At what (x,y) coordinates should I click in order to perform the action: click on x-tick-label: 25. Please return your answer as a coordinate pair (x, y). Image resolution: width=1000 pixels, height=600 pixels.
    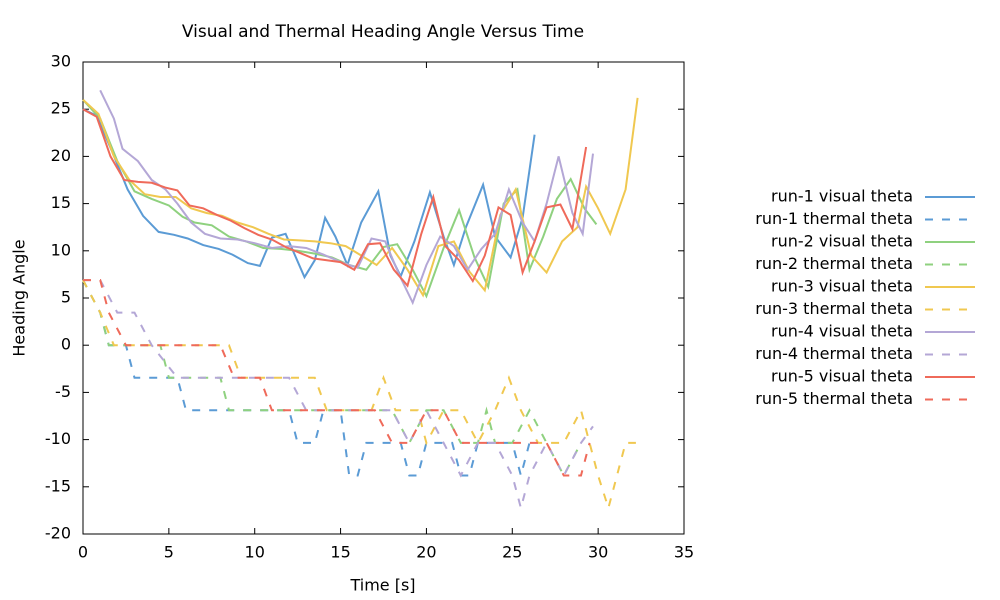
    Looking at the image, I should click on (512, 552).